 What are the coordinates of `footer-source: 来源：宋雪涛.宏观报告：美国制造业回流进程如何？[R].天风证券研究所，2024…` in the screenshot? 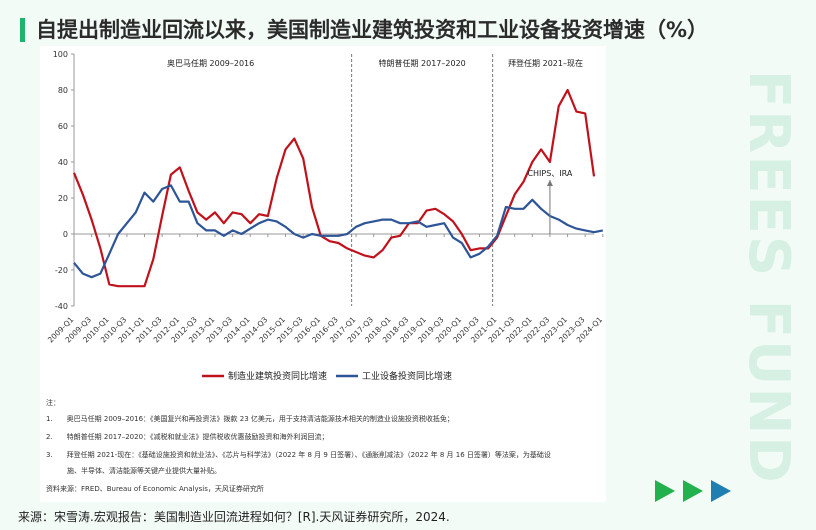 It's located at (234, 517).